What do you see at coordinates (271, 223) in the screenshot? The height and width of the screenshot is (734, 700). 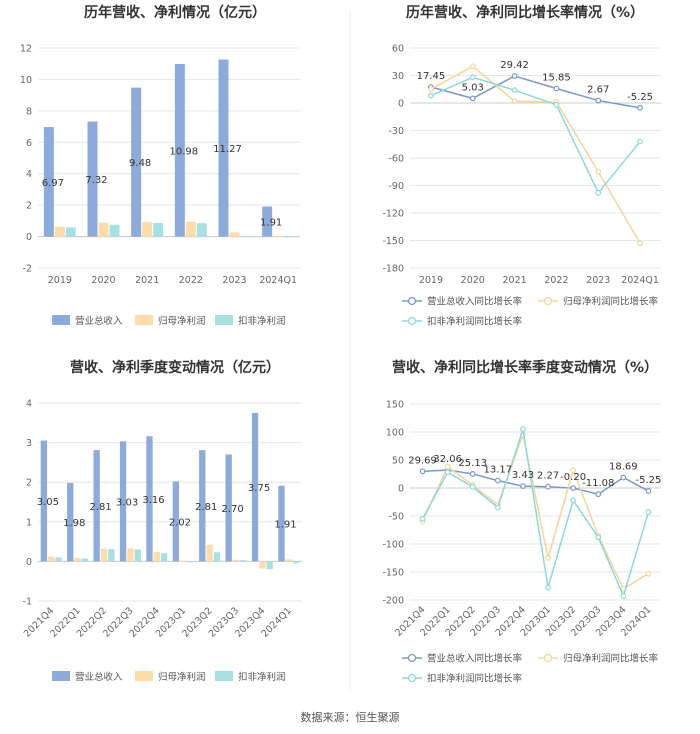 I see `data-label: 1.91` at bounding box center [271, 223].